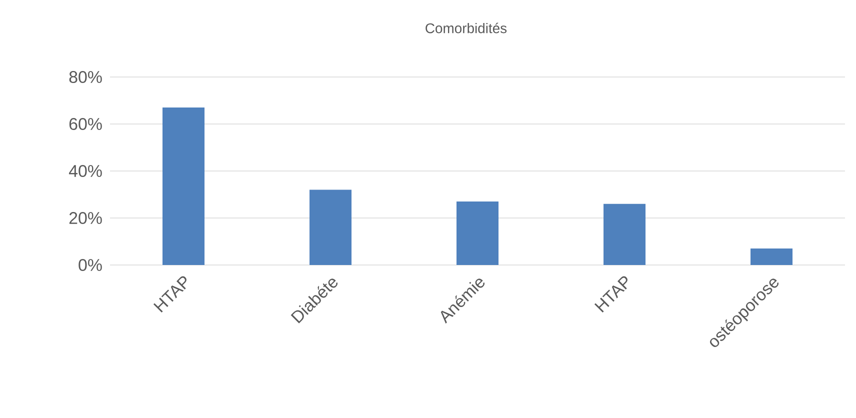 The width and height of the screenshot is (856, 418). I want to click on y-tick-label: 0%, so click(90, 265).